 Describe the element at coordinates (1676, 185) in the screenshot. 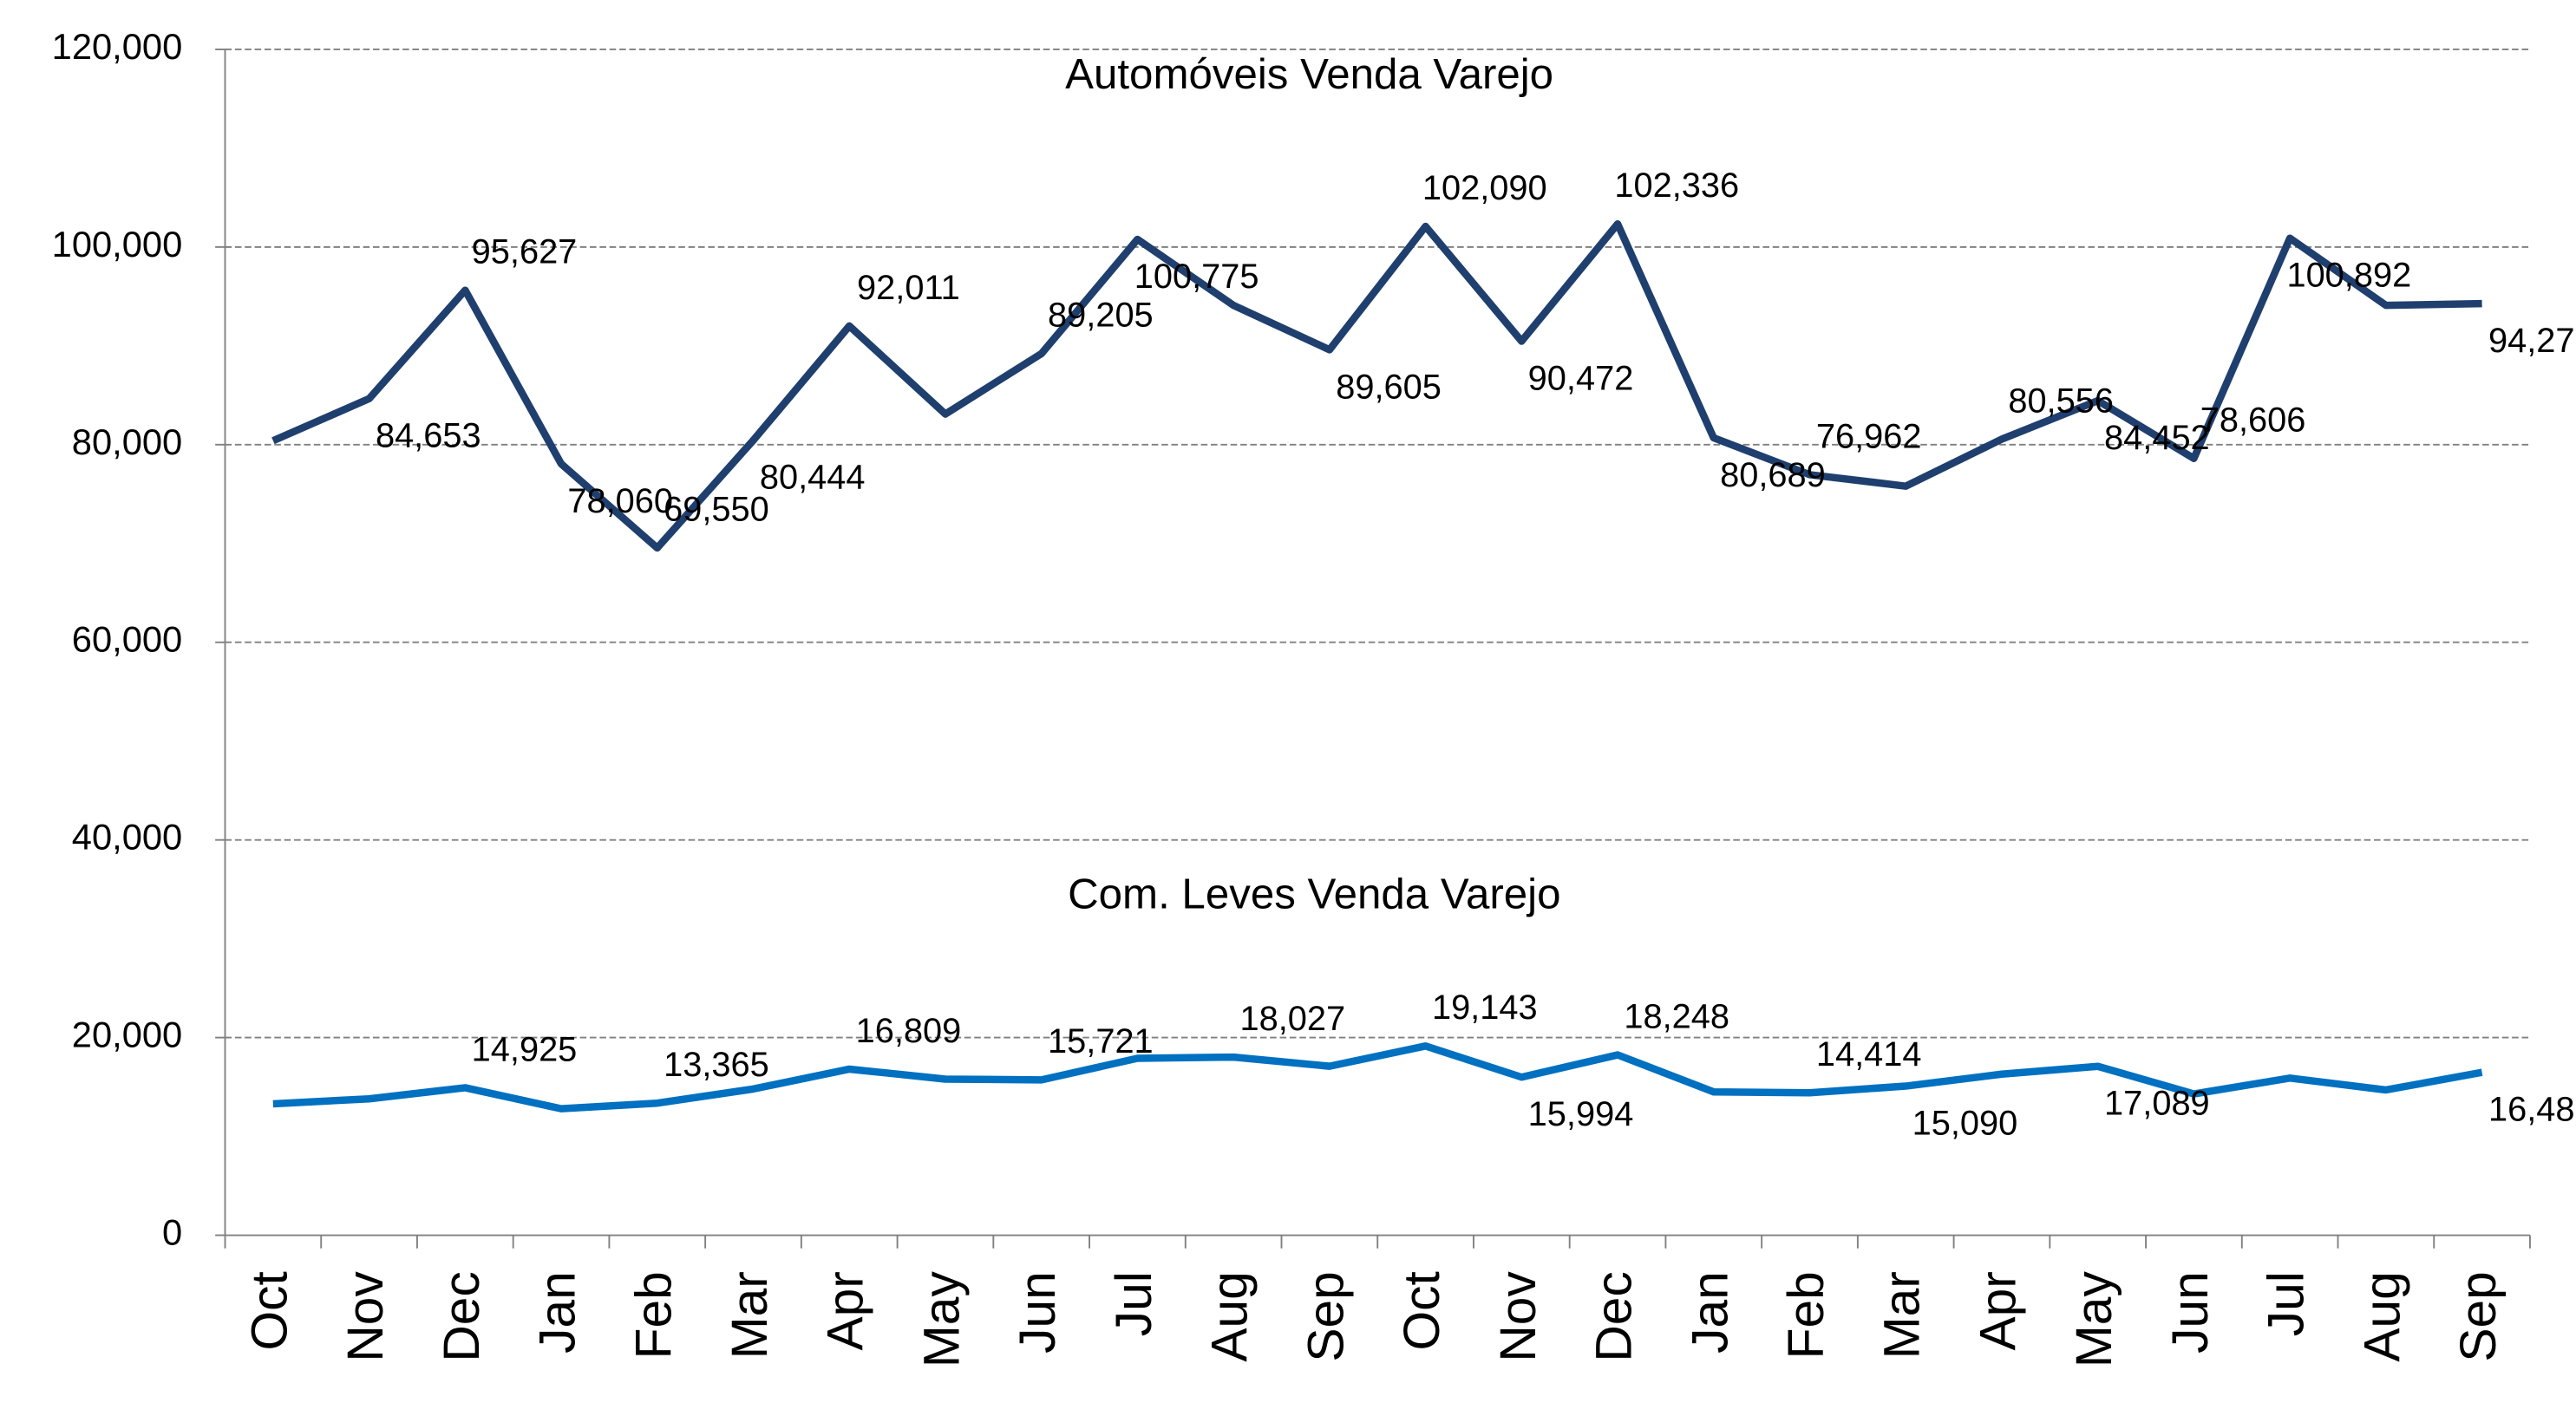

I see `data-label: 102,336` at that location.